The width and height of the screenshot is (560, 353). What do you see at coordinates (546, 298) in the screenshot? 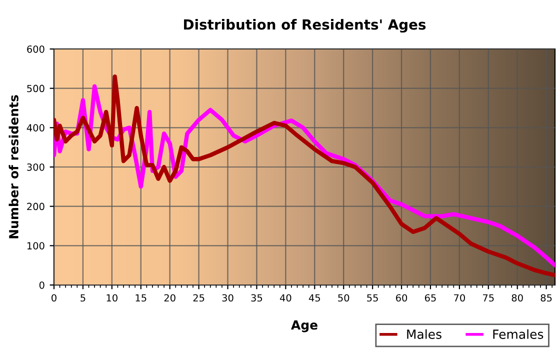
I see `x-tick-label: 85` at bounding box center [546, 298].